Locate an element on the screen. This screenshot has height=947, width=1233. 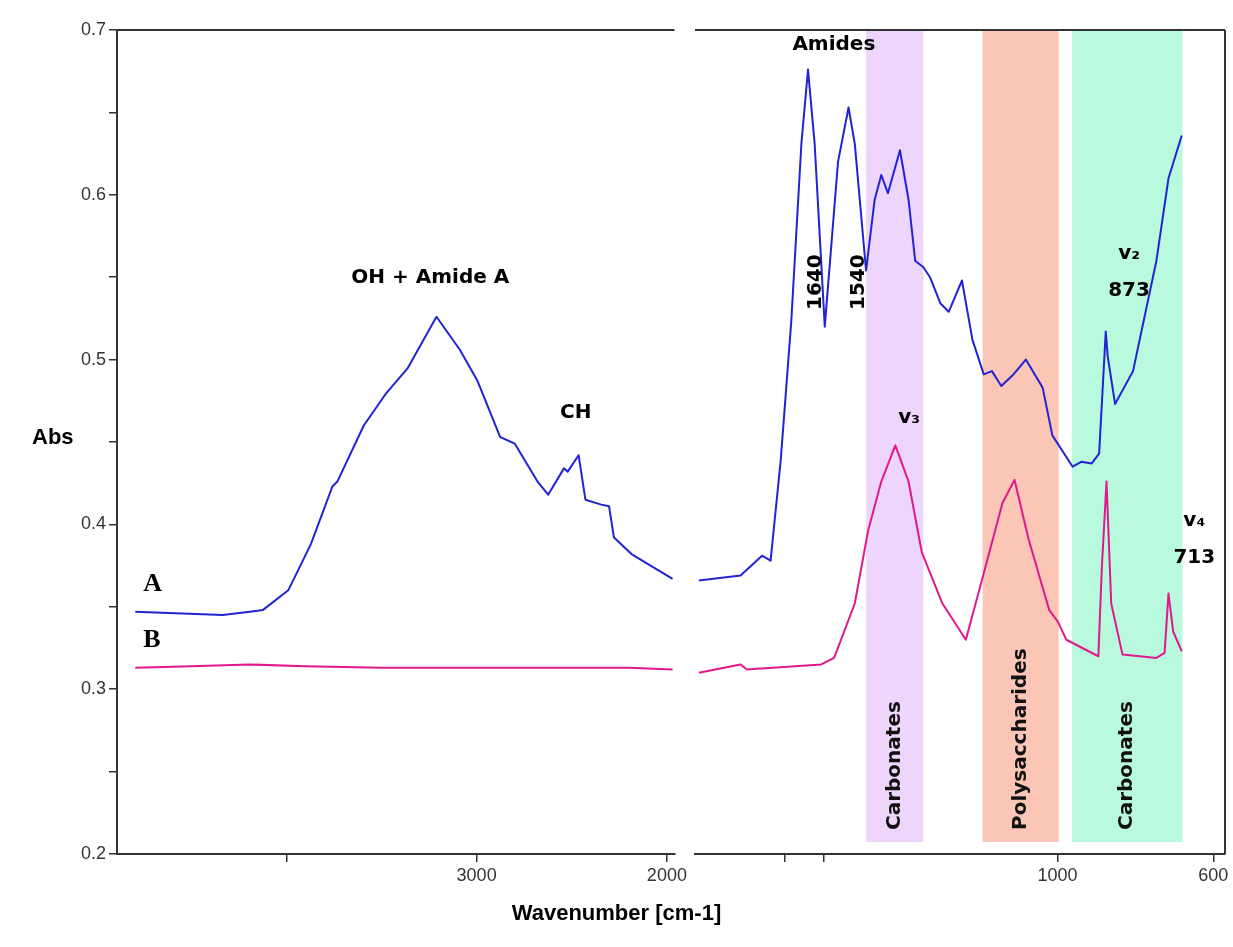
series-label: B is located at coordinates (152, 639).